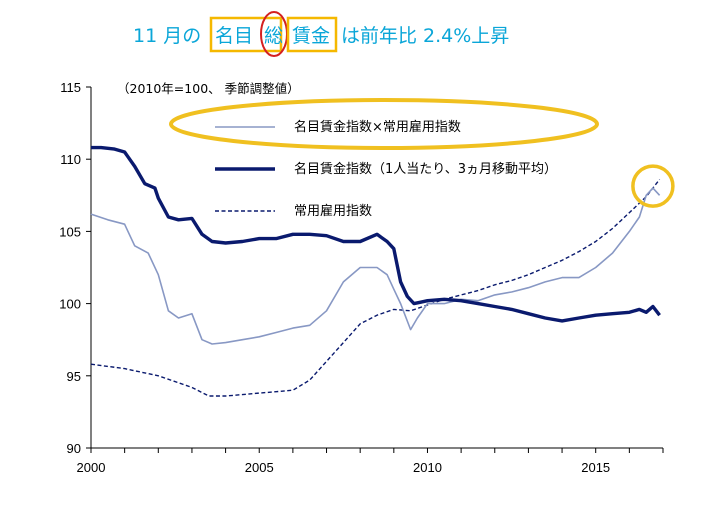 The width and height of the screenshot is (718, 511). I want to click on x-tick-label: 2005, so click(259, 467).